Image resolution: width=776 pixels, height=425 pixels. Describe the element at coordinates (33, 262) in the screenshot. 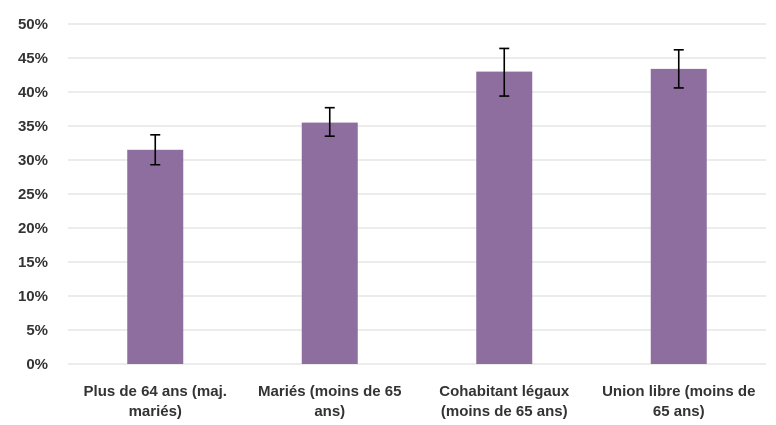

I see `y-tick-label: 15%` at that location.